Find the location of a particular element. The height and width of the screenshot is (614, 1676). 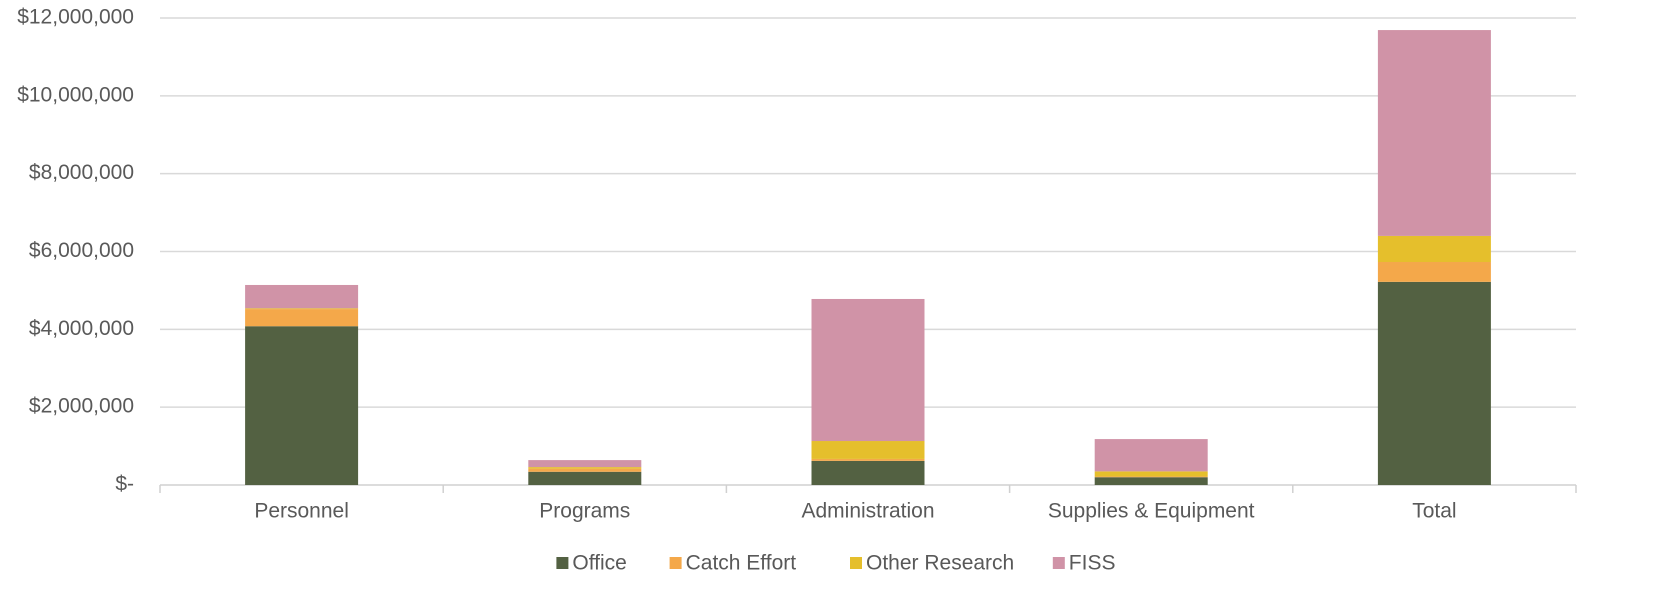

x-tick-label: Total is located at coordinates (1434, 511).